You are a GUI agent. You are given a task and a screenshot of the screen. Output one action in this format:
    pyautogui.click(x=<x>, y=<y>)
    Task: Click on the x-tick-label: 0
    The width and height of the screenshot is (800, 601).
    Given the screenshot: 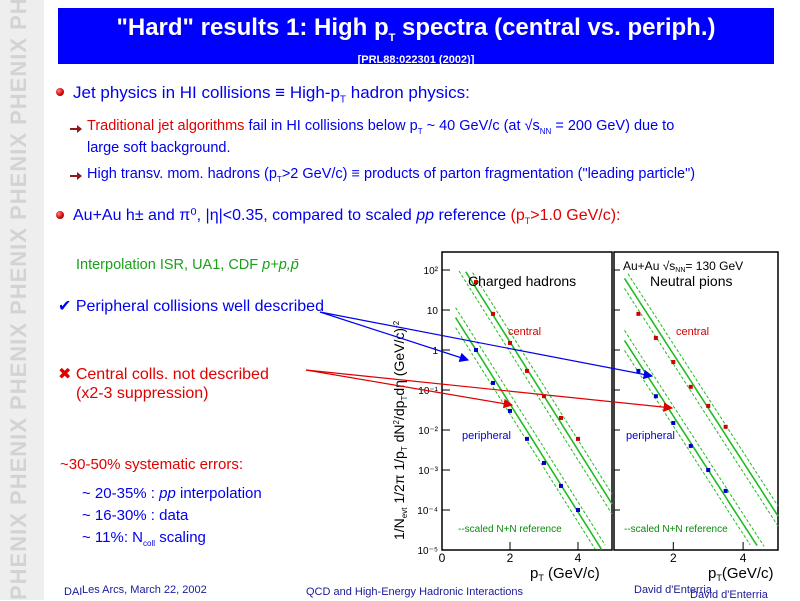 What is the action you would take?
    pyautogui.click(x=442, y=558)
    